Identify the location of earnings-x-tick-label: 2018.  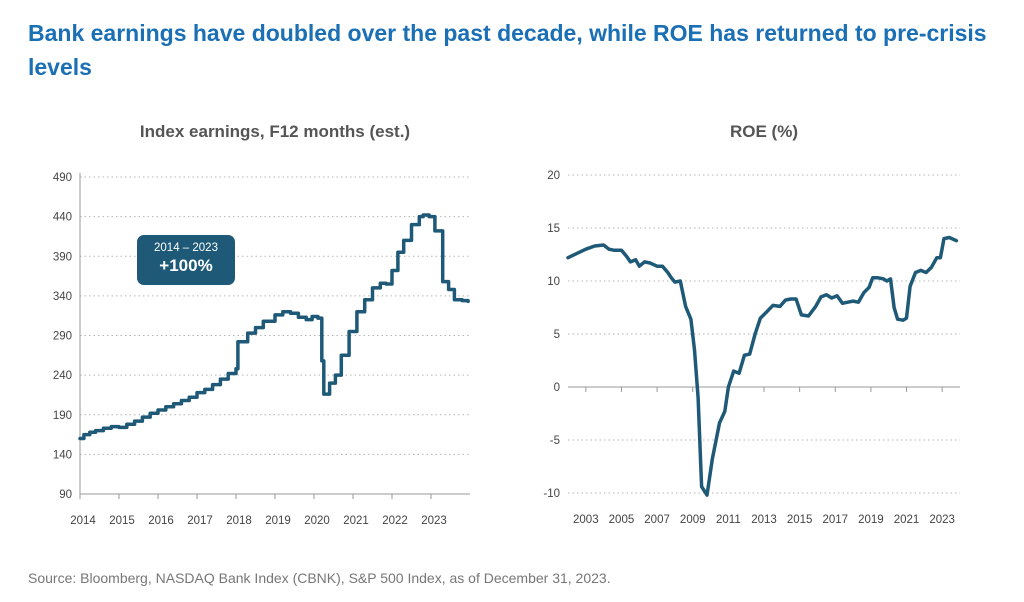
(239, 521).